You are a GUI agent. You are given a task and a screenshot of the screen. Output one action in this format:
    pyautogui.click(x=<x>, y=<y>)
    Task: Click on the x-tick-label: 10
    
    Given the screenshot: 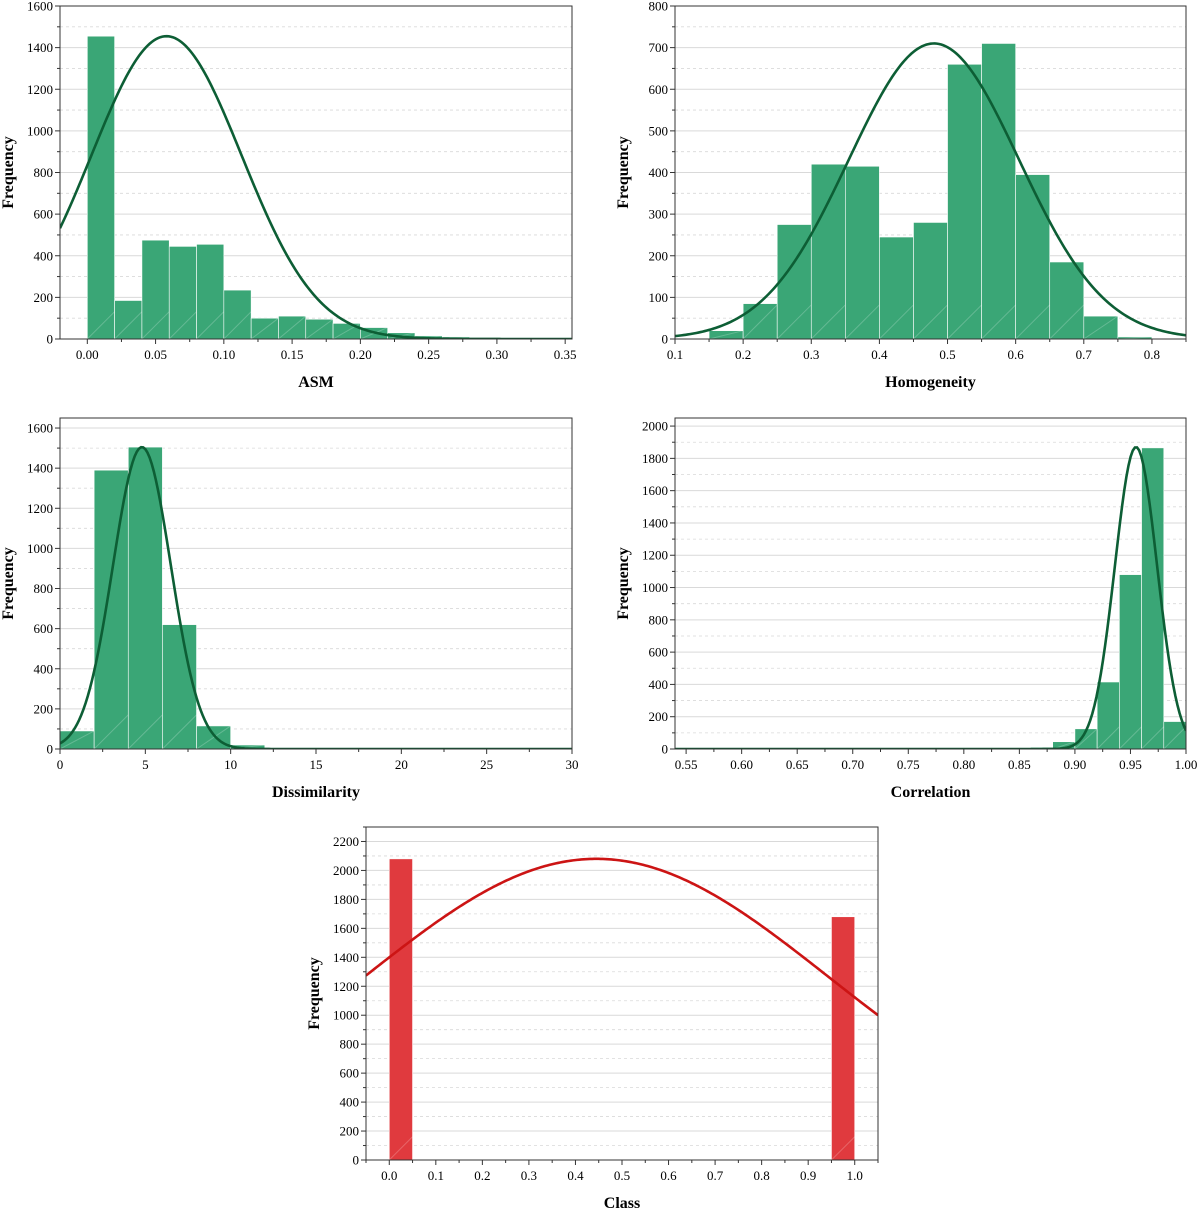 What is the action you would take?
    pyautogui.click(x=230, y=764)
    